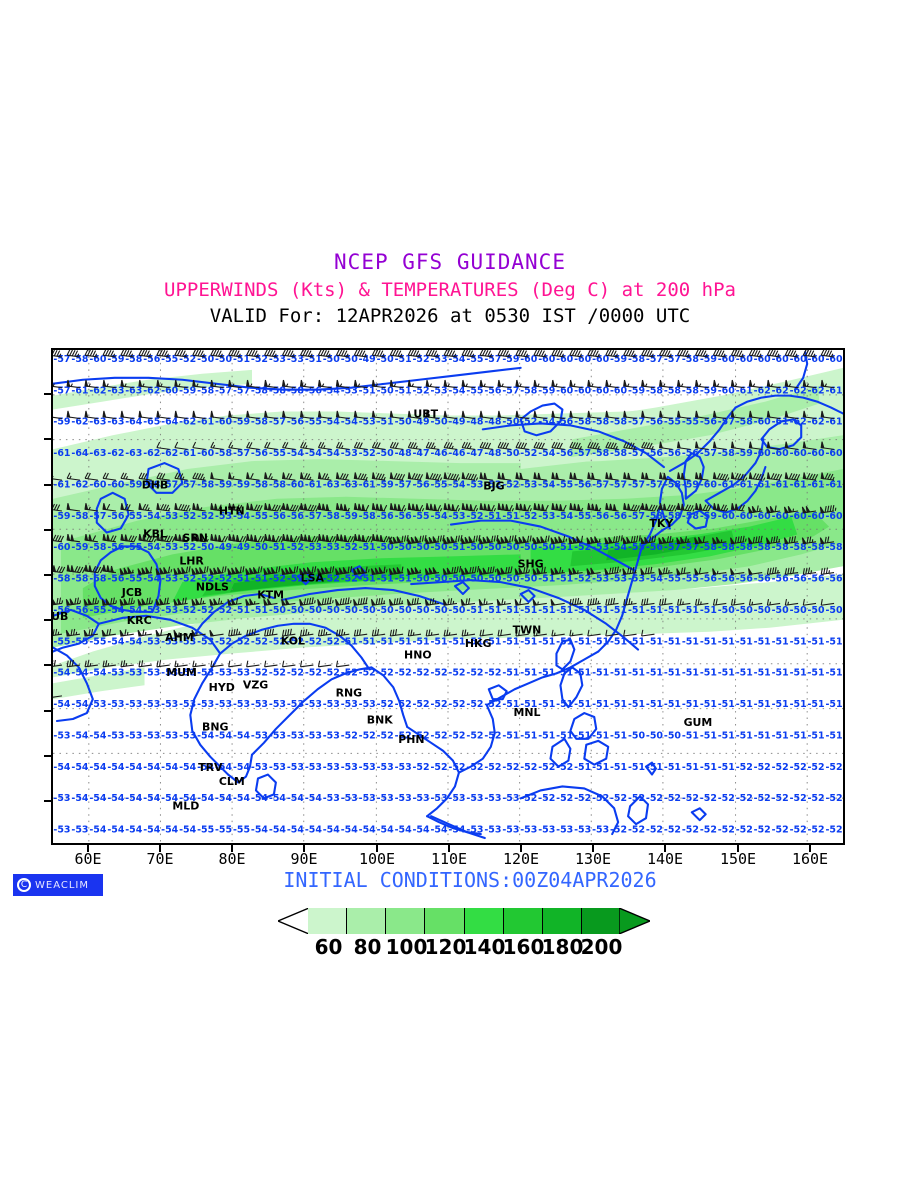  What do you see at coordinates (88, 859) in the screenshot?
I see `x-tick-label: 60E` at bounding box center [88, 859].